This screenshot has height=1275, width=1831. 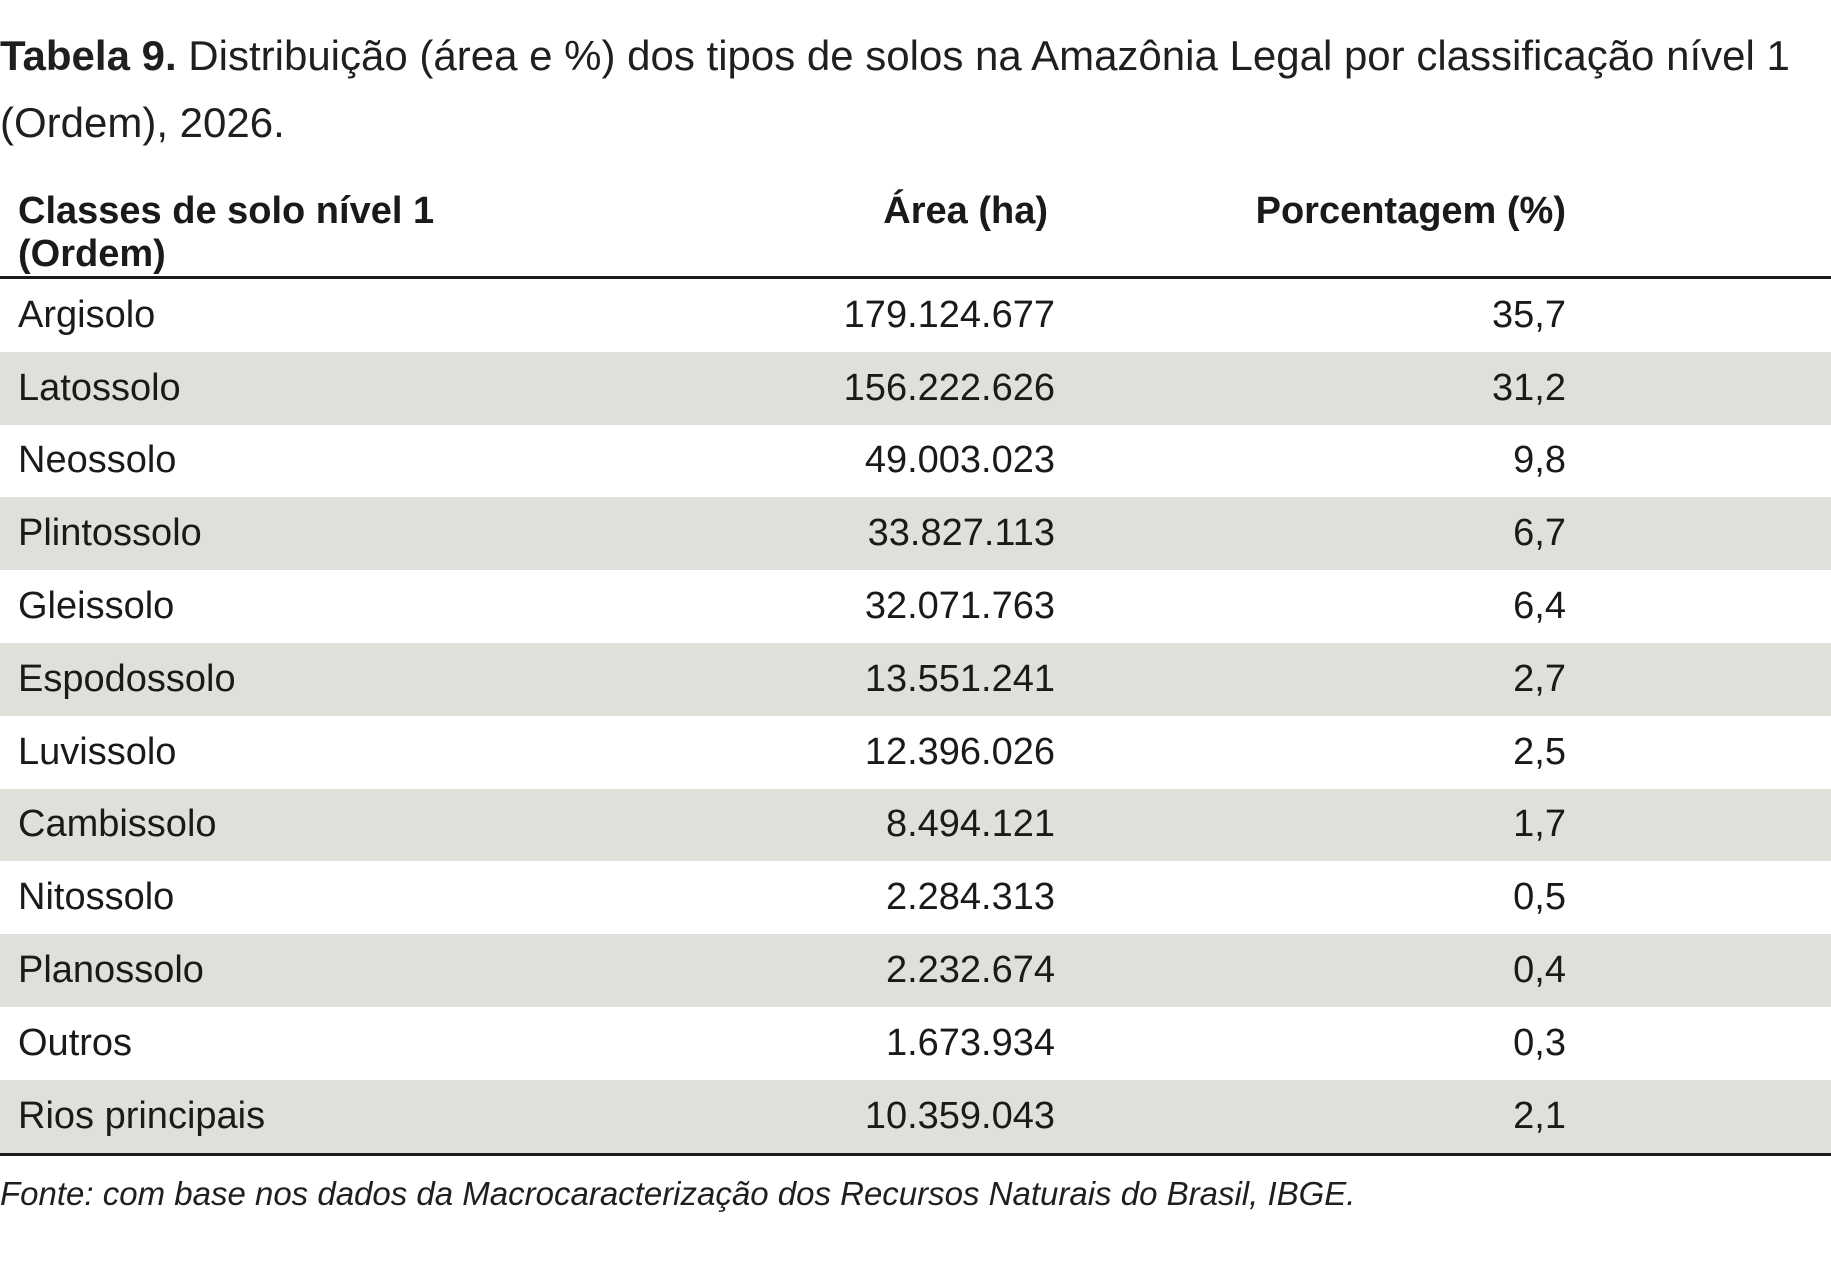 I want to click on cell-area: 156.222.626, so click(x=787, y=388).